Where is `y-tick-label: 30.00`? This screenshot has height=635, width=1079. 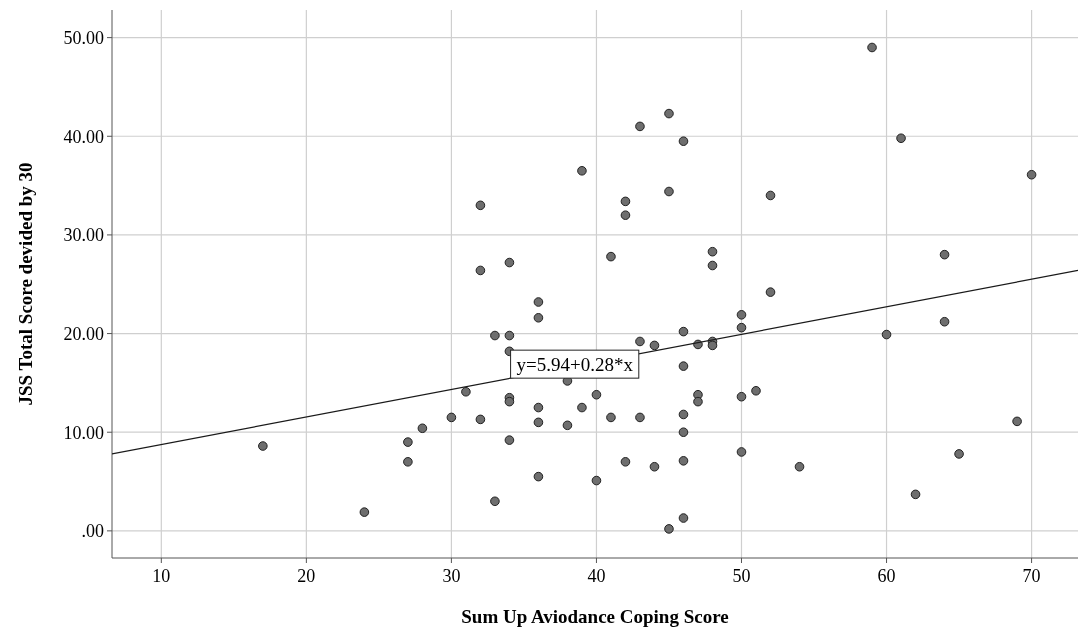 y-tick-label: 30.00 is located at coordinates (83, 235).